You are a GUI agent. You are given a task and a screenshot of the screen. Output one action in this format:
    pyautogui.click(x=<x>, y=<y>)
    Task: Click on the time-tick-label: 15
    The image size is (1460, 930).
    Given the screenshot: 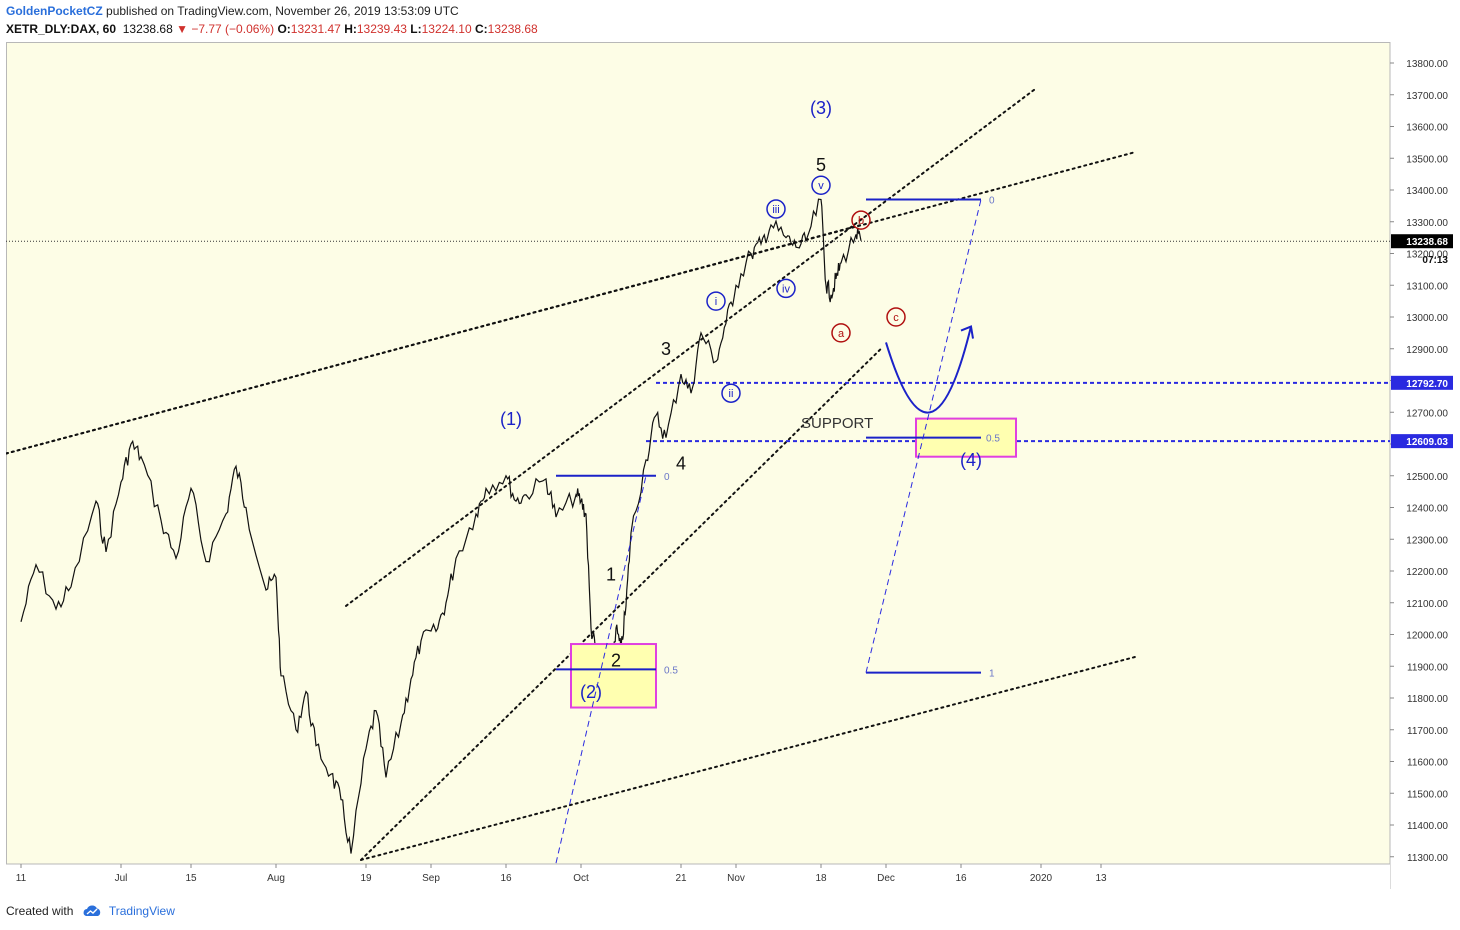 What is the action you would take?
    pyautogui.click(x=191, y=878)
    